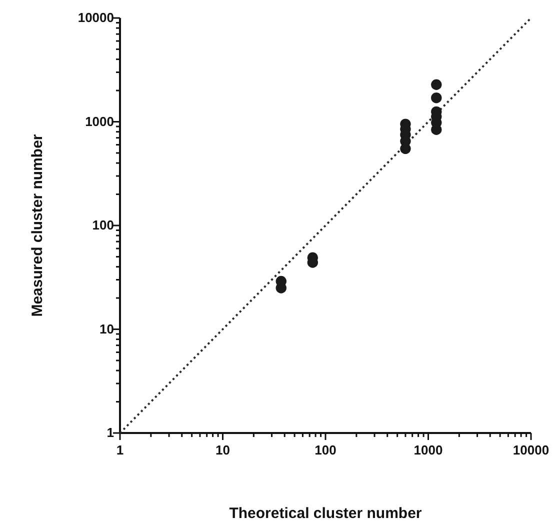  What do you see at coordinates (37, 225) in the screenshot?
I see `y-axis-title: Measured cluster number` at bounding box center [37, 225].